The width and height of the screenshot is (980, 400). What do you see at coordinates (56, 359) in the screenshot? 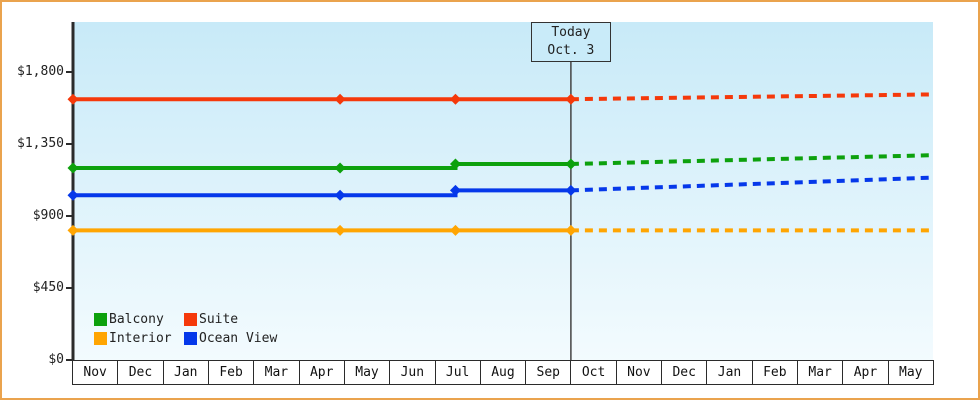
I see `y-axis-label: $0` at bounding box center [56, 359].